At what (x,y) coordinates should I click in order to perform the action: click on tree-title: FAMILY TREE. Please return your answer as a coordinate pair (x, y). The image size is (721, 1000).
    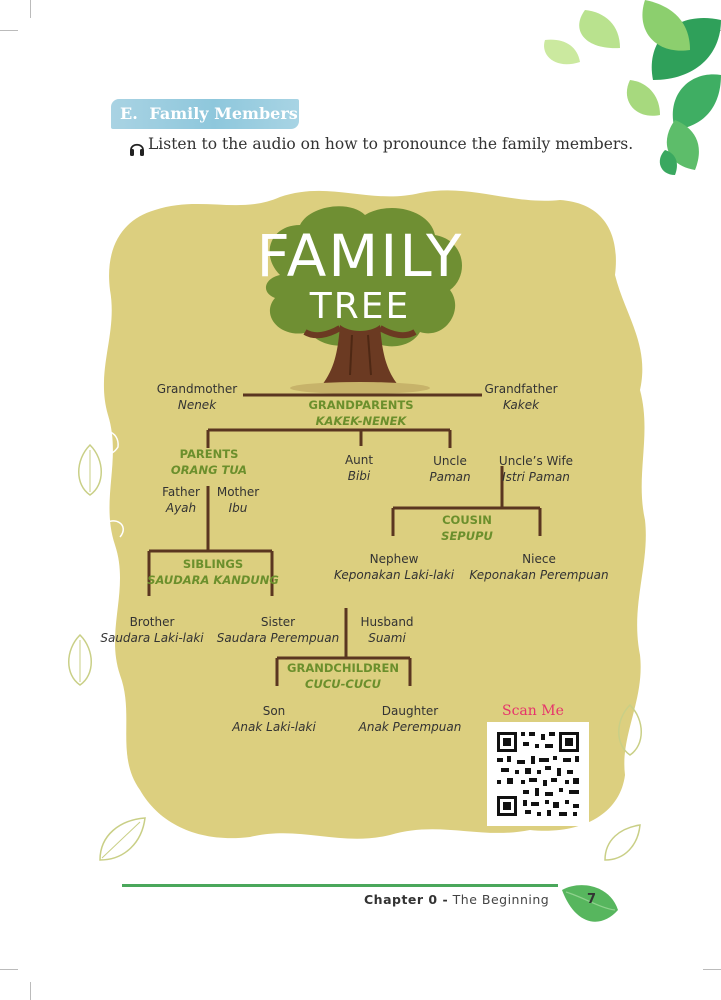
    Looking at the image, I should click on (360, 277).